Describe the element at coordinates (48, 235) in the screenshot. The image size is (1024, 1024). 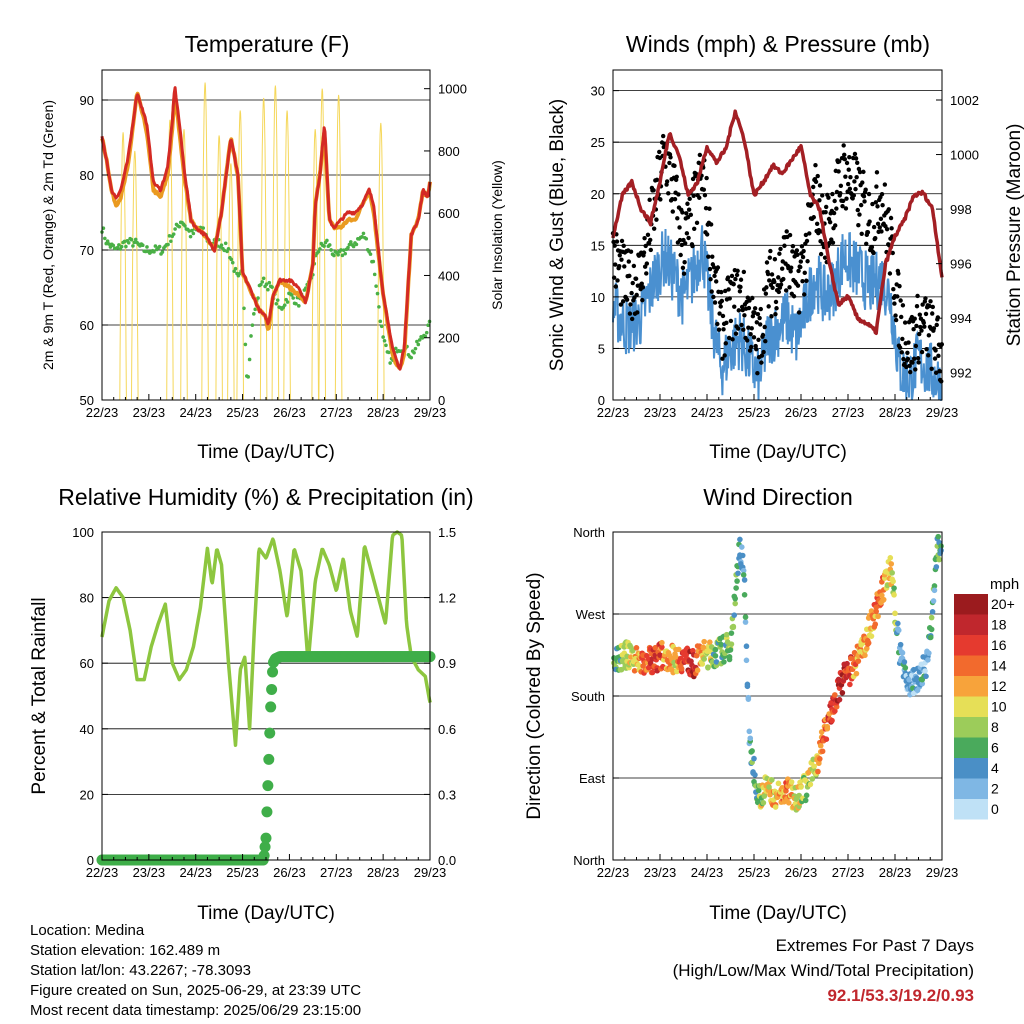
I see `temperature-ylabel: 2m & 9m T (Red, Orange) & 2m Td (Green)` at that location.